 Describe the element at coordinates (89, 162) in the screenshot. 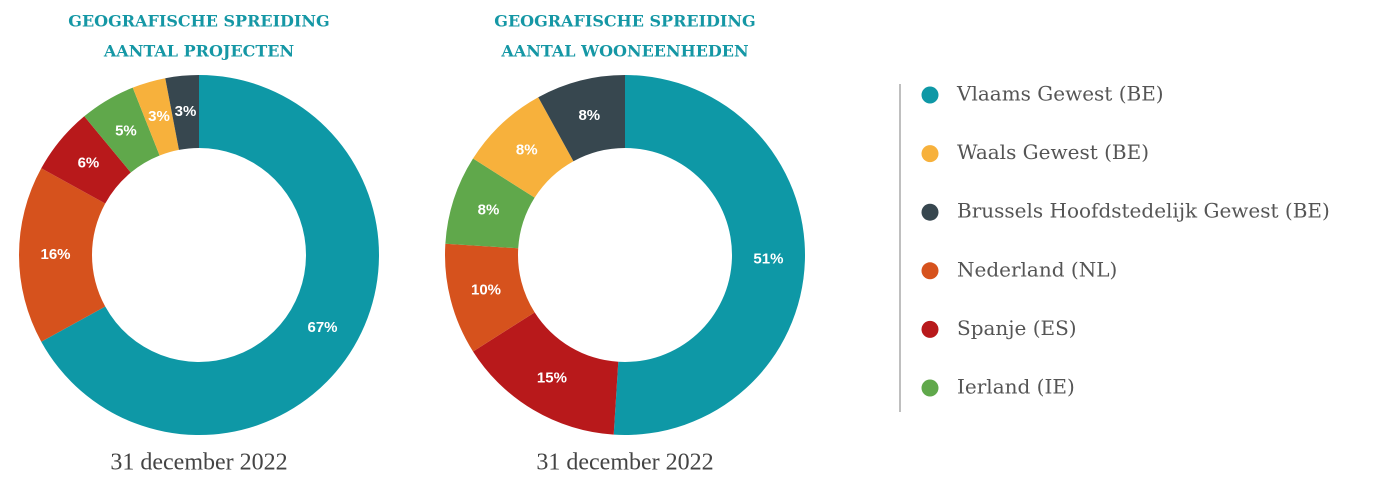

I see `slice-label: 6%` at that location.